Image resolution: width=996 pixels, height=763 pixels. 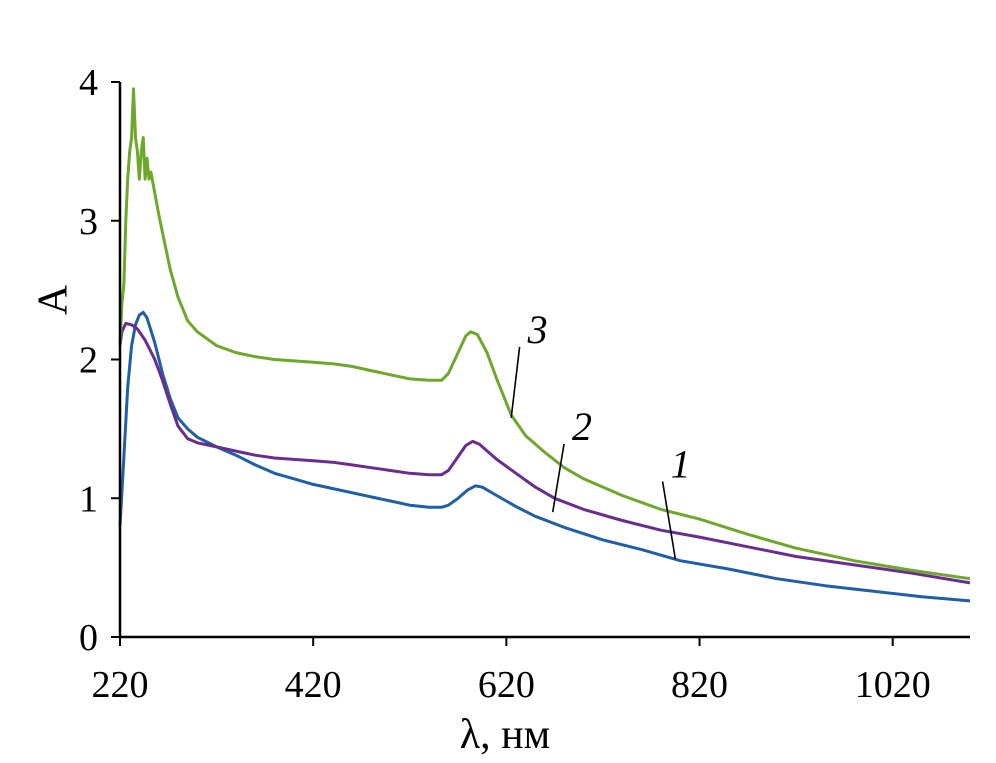 What do you see at coordinates (609, 397) in the screenshot?
I see `series-labels: 1 2 3` at bounding box center [609, 397].